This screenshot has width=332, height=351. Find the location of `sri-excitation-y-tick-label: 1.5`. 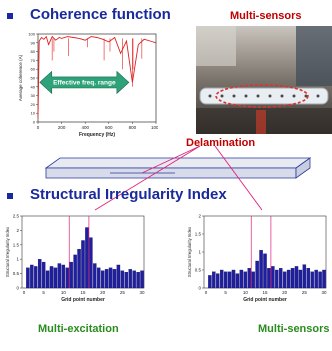

sri-excitation-y-tick-label: 1.5 is located at coordinates (16, 244).